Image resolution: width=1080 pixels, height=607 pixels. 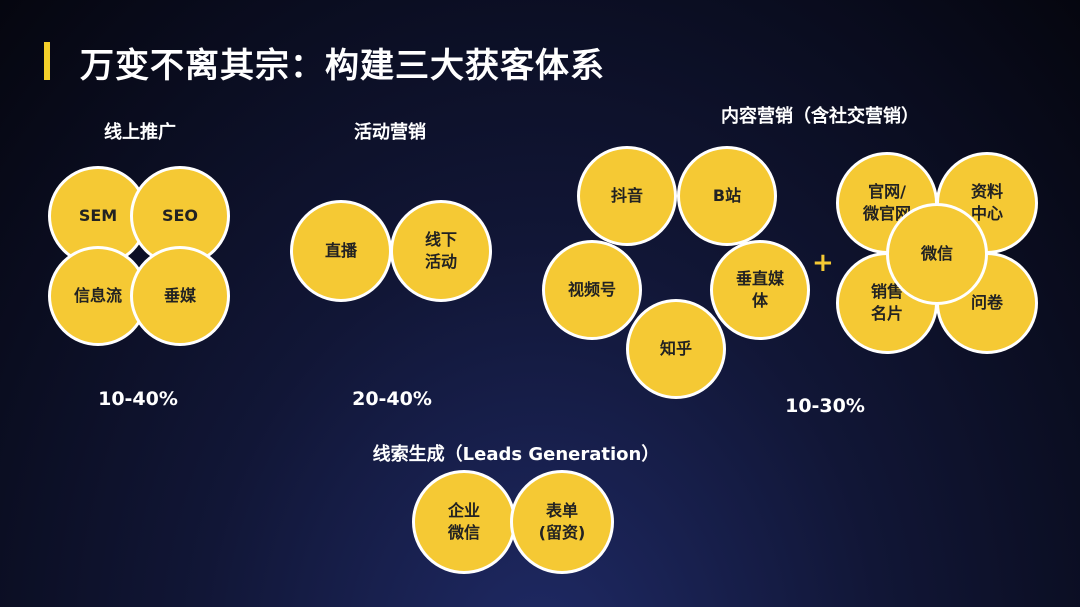 I want to click on content-item-zhihu: 知乎, so click(x=676, y=349).